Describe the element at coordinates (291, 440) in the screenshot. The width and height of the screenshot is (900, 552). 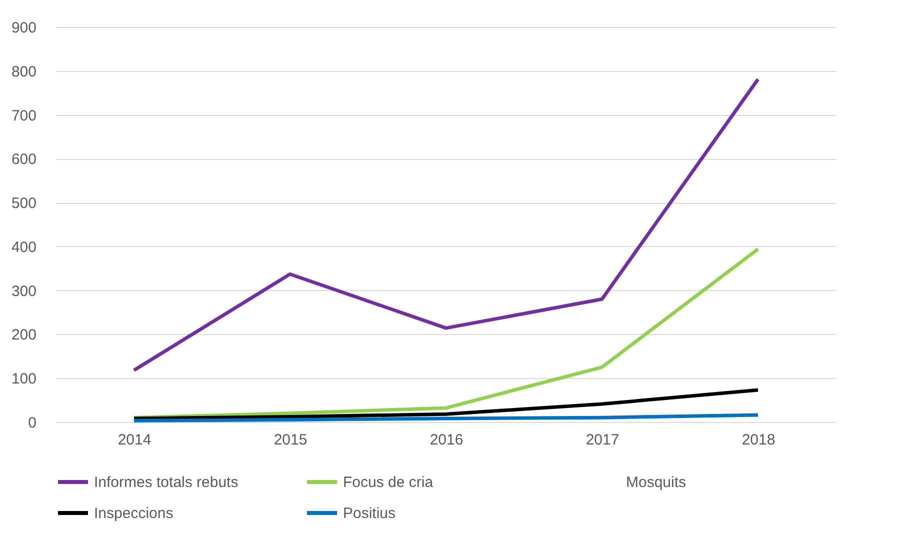
I see `x-tick-label: 2015` at that location.